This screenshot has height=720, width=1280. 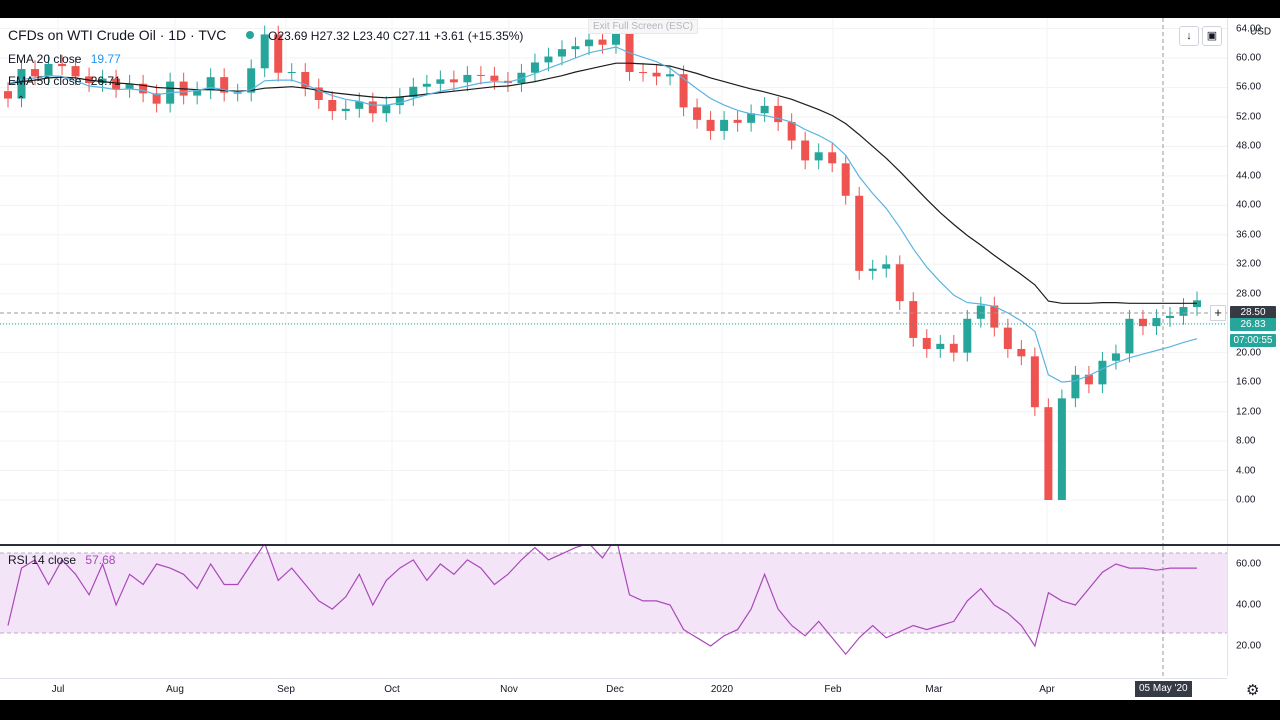 I want to click on chevron-up-icon: ⌃, so click(x=21, y=100).